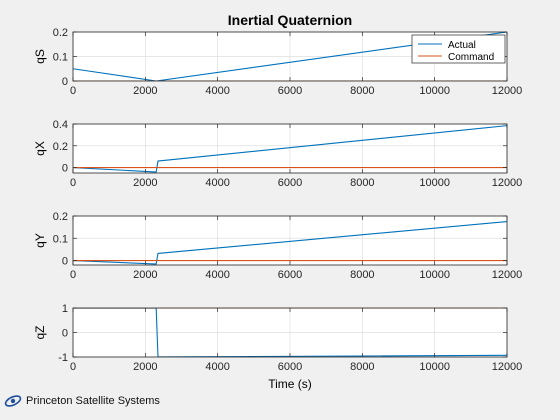 This screenshot has height=420, width=560. Describe the element at coordinates (40, 148) in the screenshot. I see `y-axis-label: qX` at that location.